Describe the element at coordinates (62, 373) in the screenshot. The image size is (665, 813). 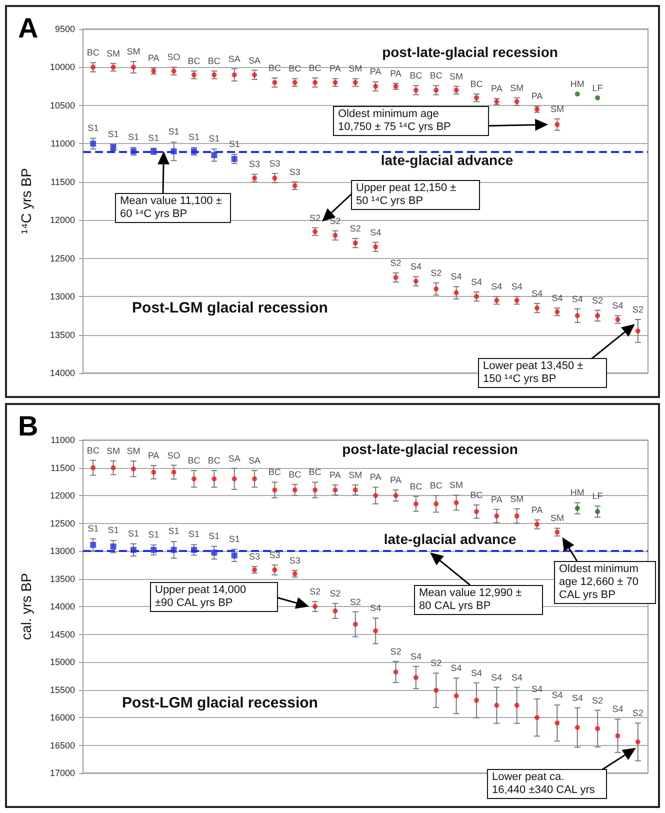
I see `y-tick-label: 14000` at that location.